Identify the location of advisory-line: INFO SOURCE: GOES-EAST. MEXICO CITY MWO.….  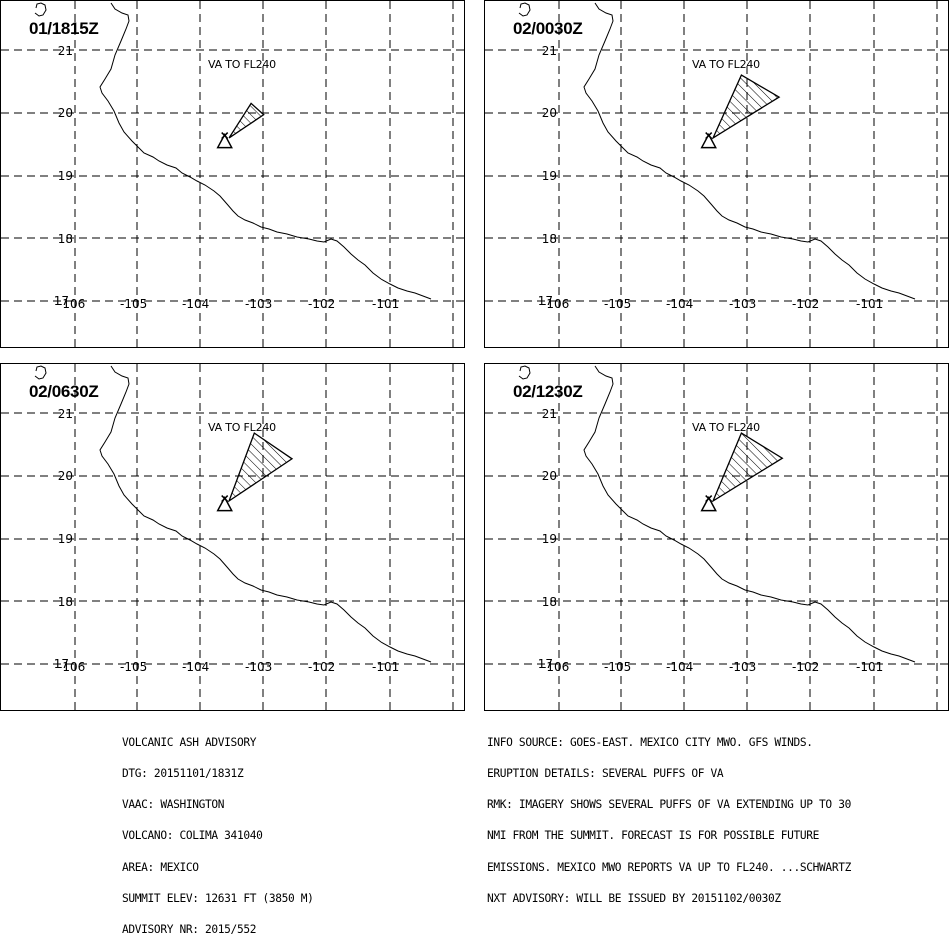
(650, 742).